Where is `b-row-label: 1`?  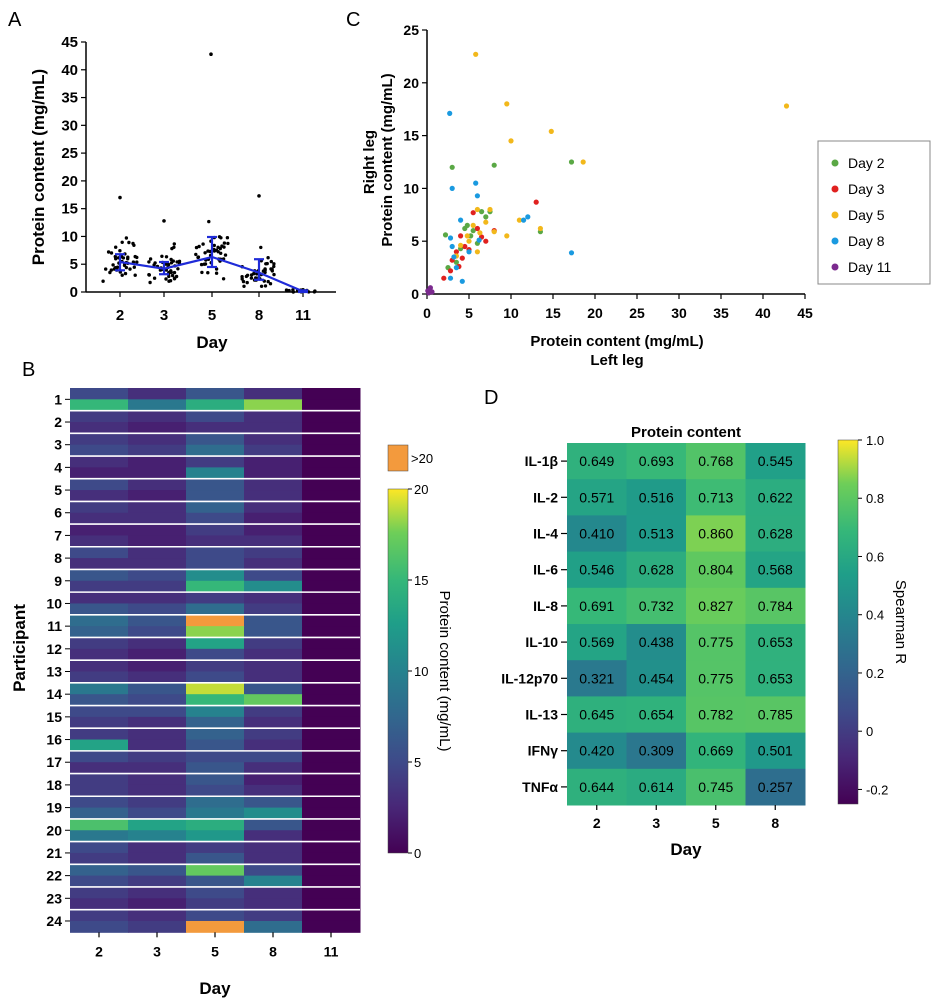
b-row-label: 1 is located at coordinates (58, 399).